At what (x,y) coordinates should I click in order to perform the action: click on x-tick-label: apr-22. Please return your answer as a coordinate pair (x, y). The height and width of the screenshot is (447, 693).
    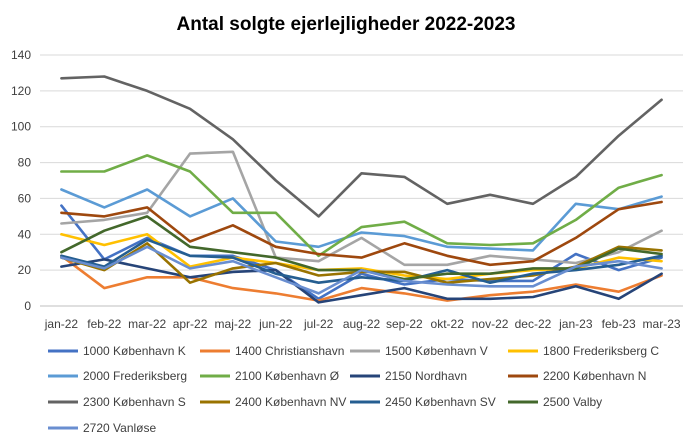
    Looking at the image, I should click on (190, 324).